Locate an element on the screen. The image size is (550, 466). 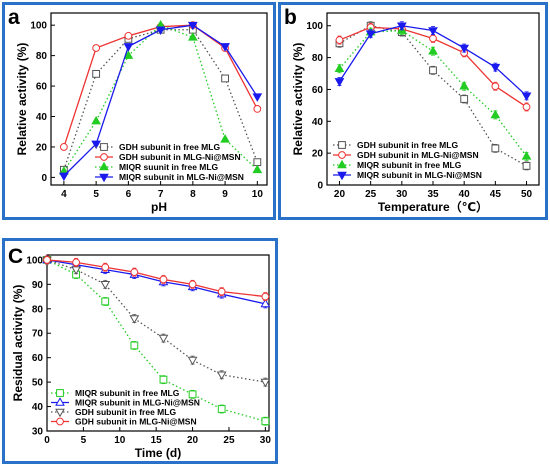
y-axis-label: Relative activity (%) is located at coordinates (22, 99).